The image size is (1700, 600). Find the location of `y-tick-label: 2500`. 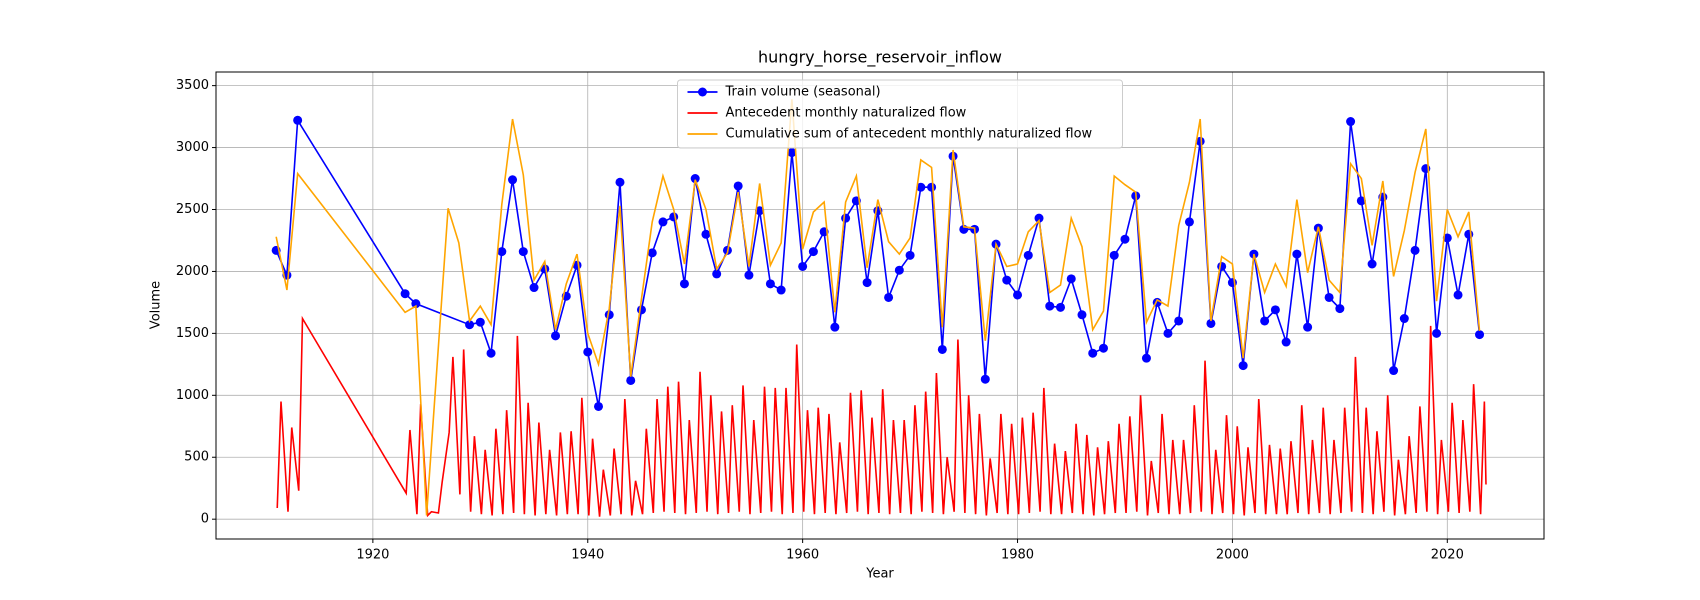

y-tick-label: 2500 is located at coordinates (192, 209).